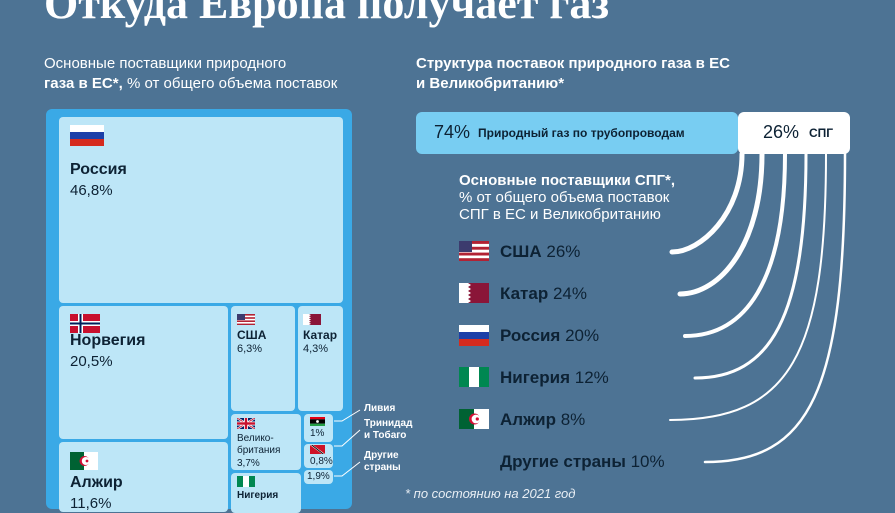 The image size is (895, 513). Describe the element at coordinates (381, 455) in the screenshot. I see `callout-label-others-line1: Другие` at that location.